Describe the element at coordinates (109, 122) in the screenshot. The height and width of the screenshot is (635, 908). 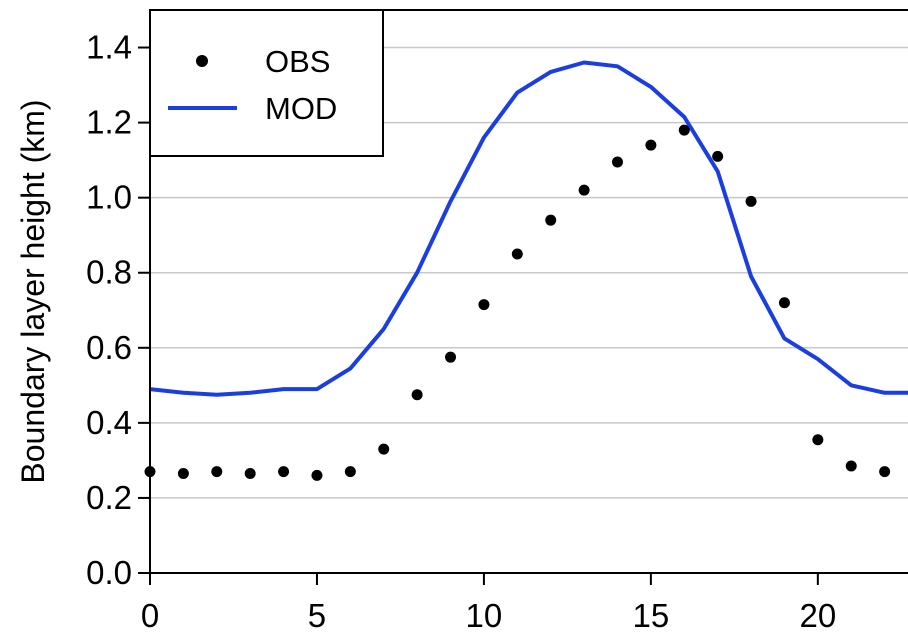
I see `y-tick-label: 1.2` at that location.